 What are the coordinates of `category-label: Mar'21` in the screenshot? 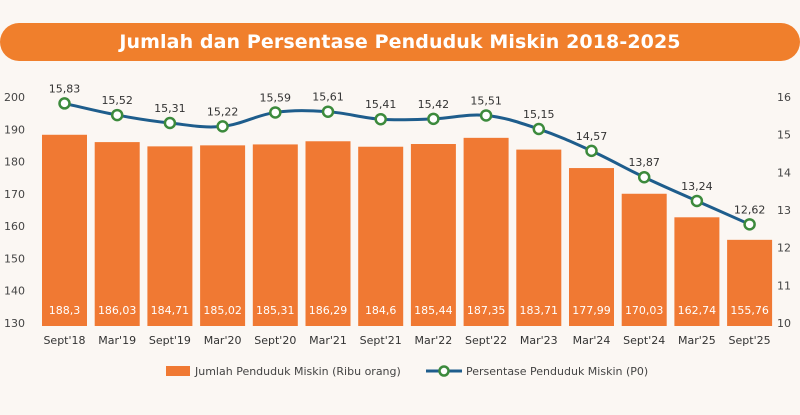 It's located at (328, 340).